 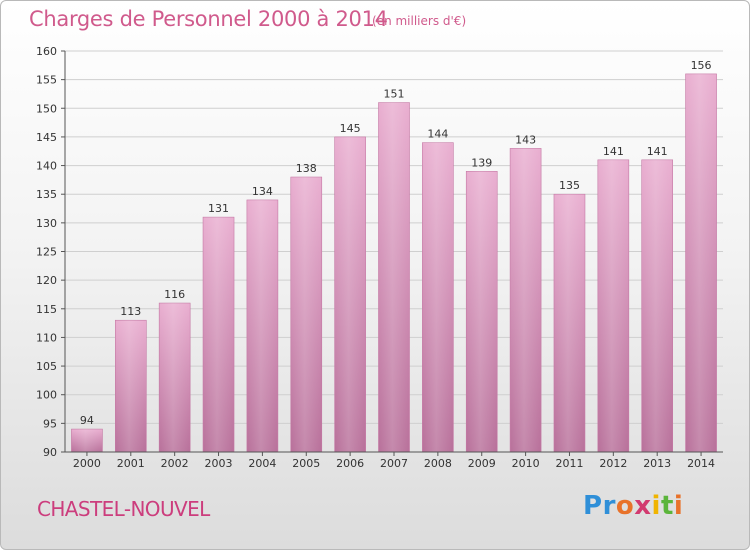 I want to click on x-tick-label: 2014, so click(x=701, y=463).